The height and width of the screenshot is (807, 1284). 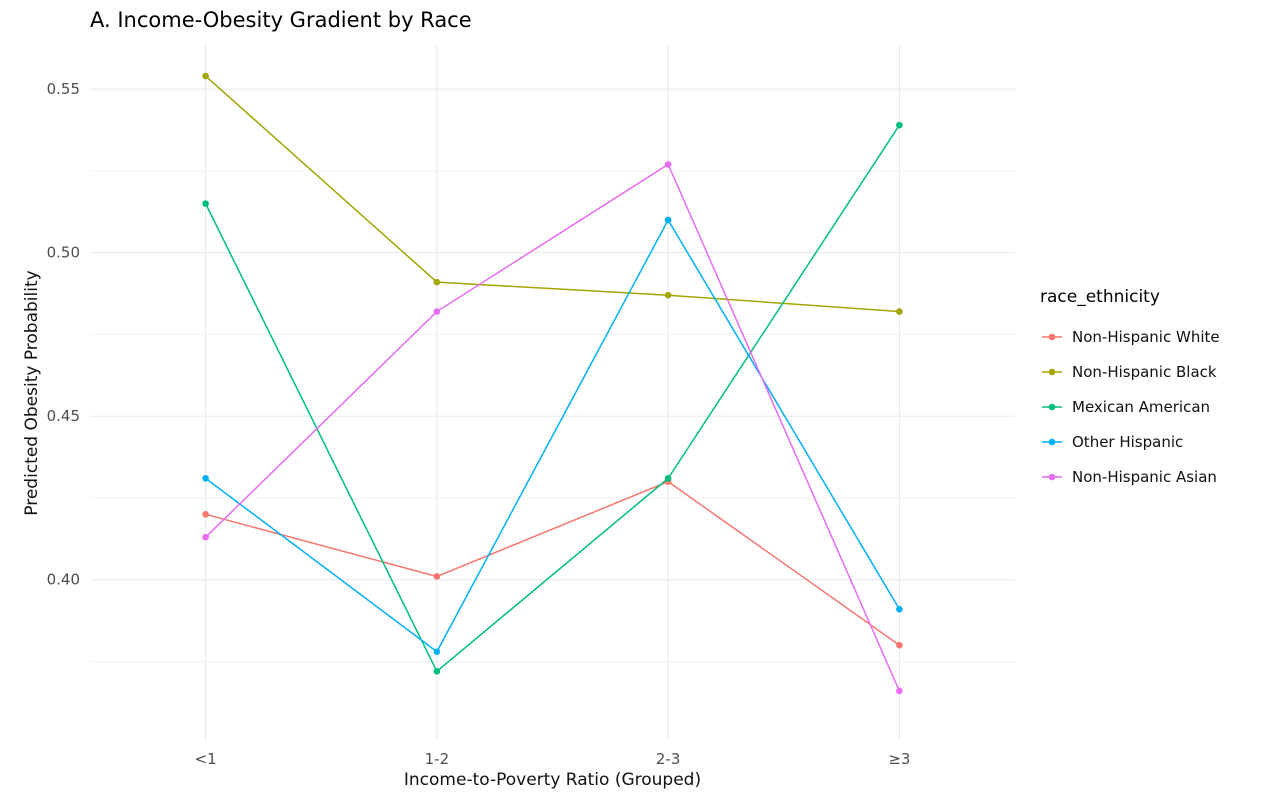 I want to click on legend-item: Non-Hispanic Asian, so click(x=1160, y=477).